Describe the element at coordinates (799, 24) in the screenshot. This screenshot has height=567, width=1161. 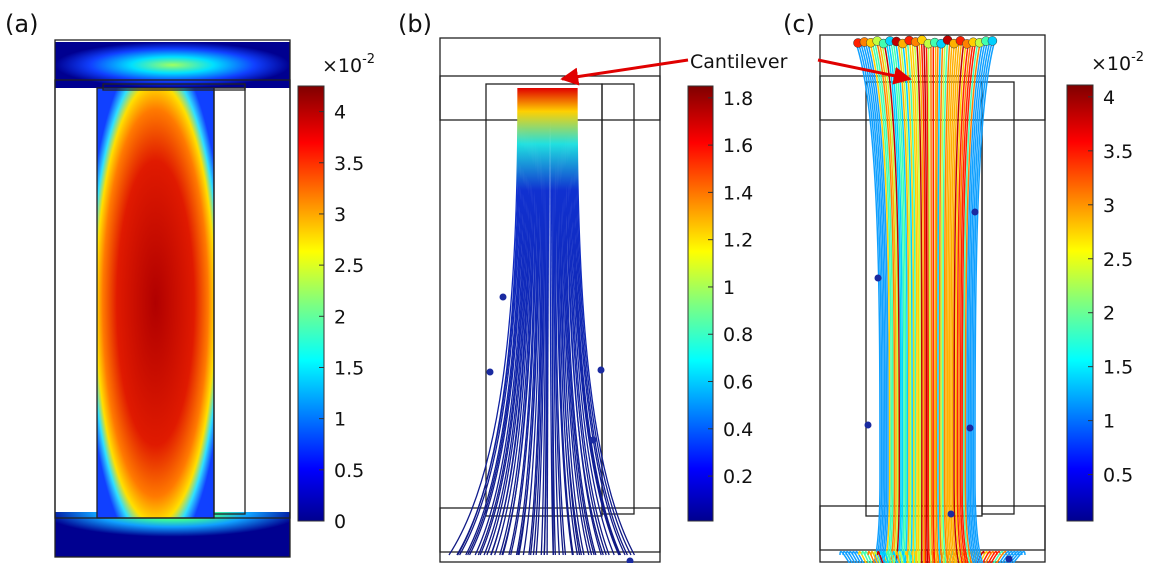
I see `panel-label: (c)` at that location.